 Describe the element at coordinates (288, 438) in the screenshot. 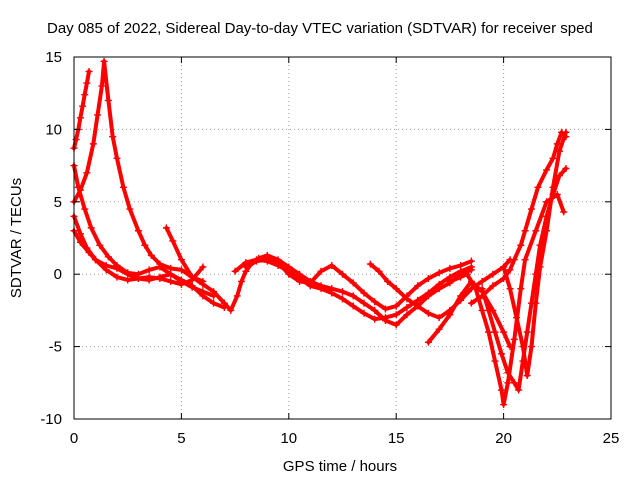

I see `x-tick-label: 10` at that location.